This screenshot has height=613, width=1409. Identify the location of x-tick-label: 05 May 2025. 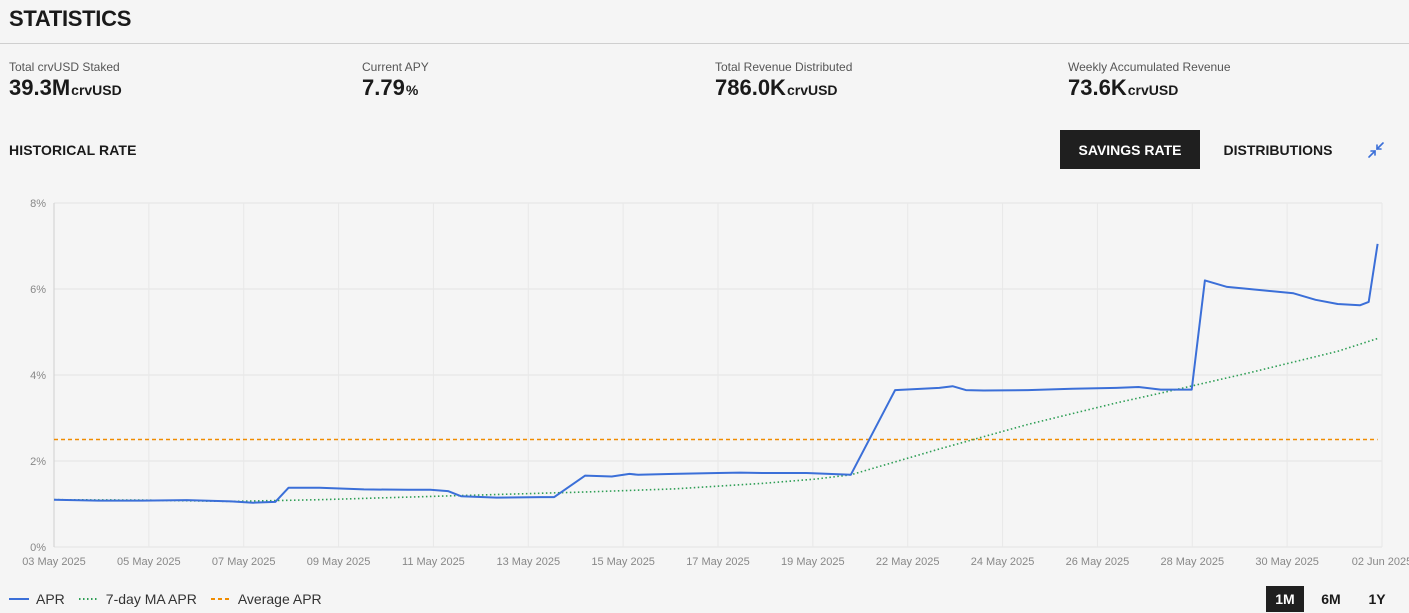
(149, 562).